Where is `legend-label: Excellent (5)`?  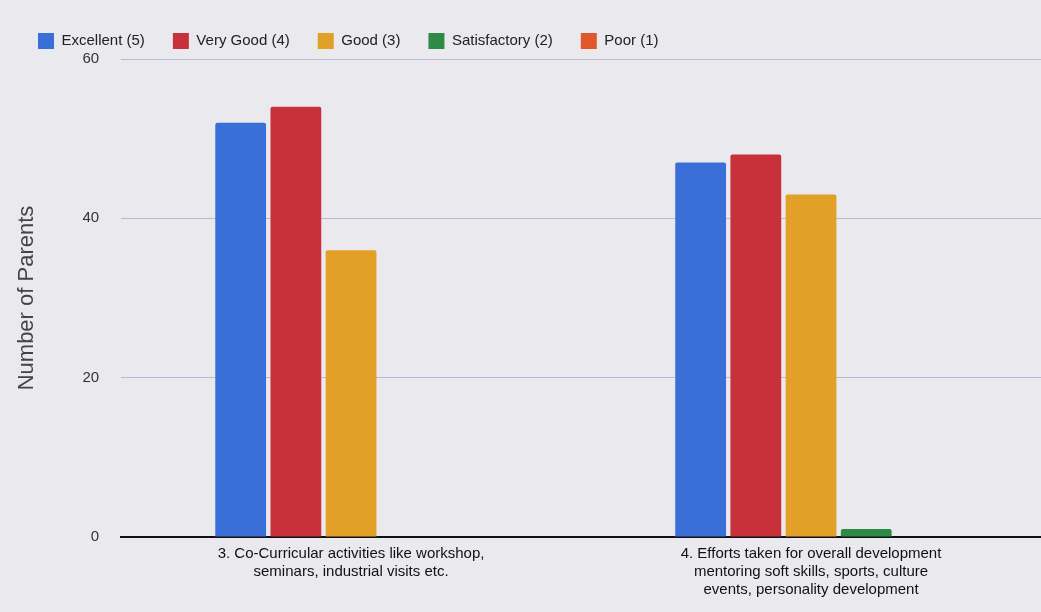 legend-label: Excellent (5) is located at coordinates (103, 40).